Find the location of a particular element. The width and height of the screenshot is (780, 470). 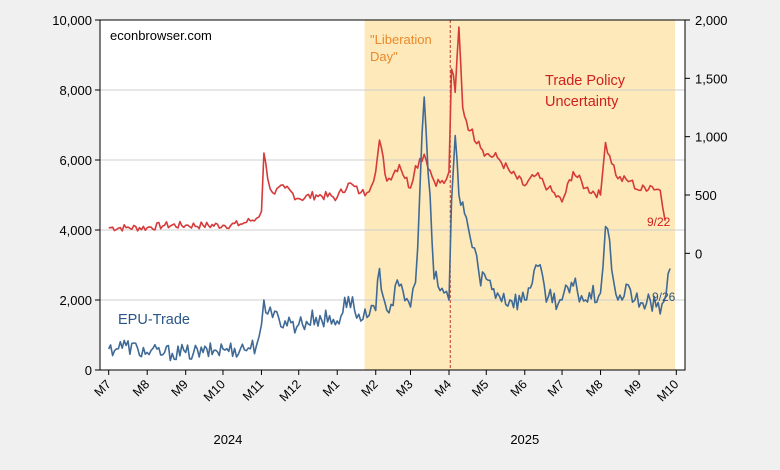

left-tick-label: 4,000 is located at coordinates (75, 230).